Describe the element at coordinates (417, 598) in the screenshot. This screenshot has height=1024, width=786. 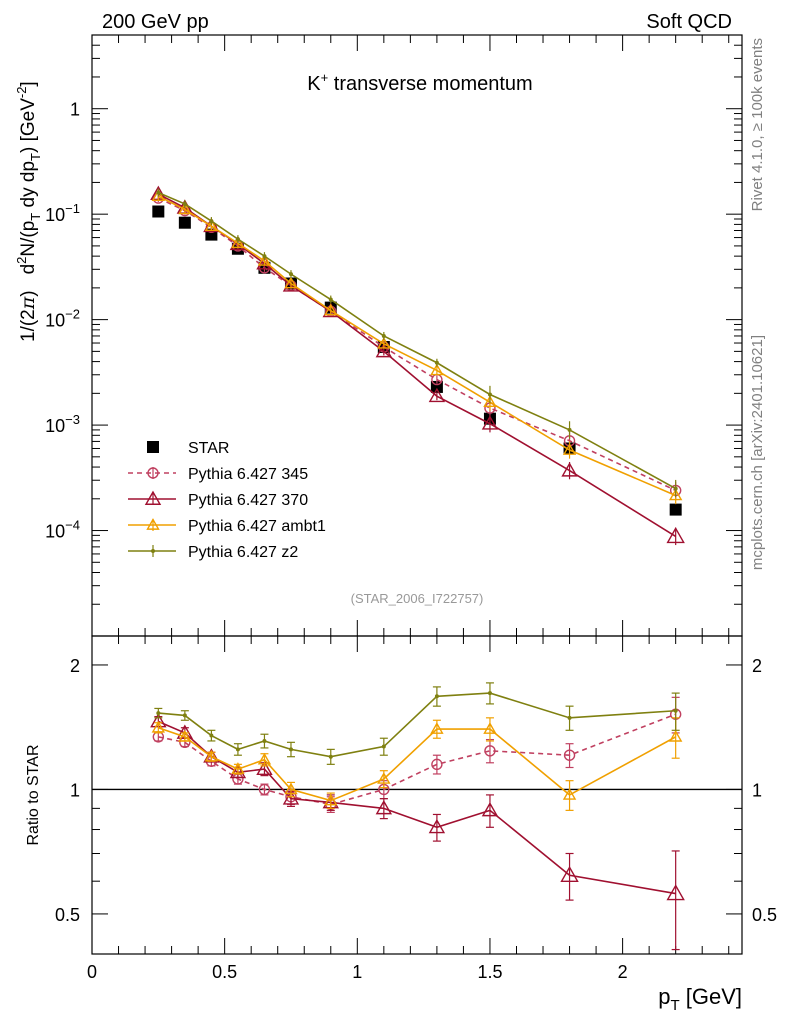
I see `analysis-tag: (STAR_2006_I722757)` at that location.